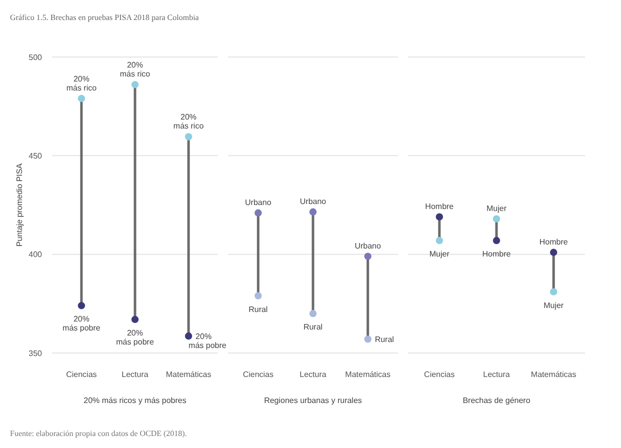 The height and width of the screenshot is (448, 621). Describe the element at coordinates (135, 69) in the screenshot. I see `series-label: 20% más rico` at that location.